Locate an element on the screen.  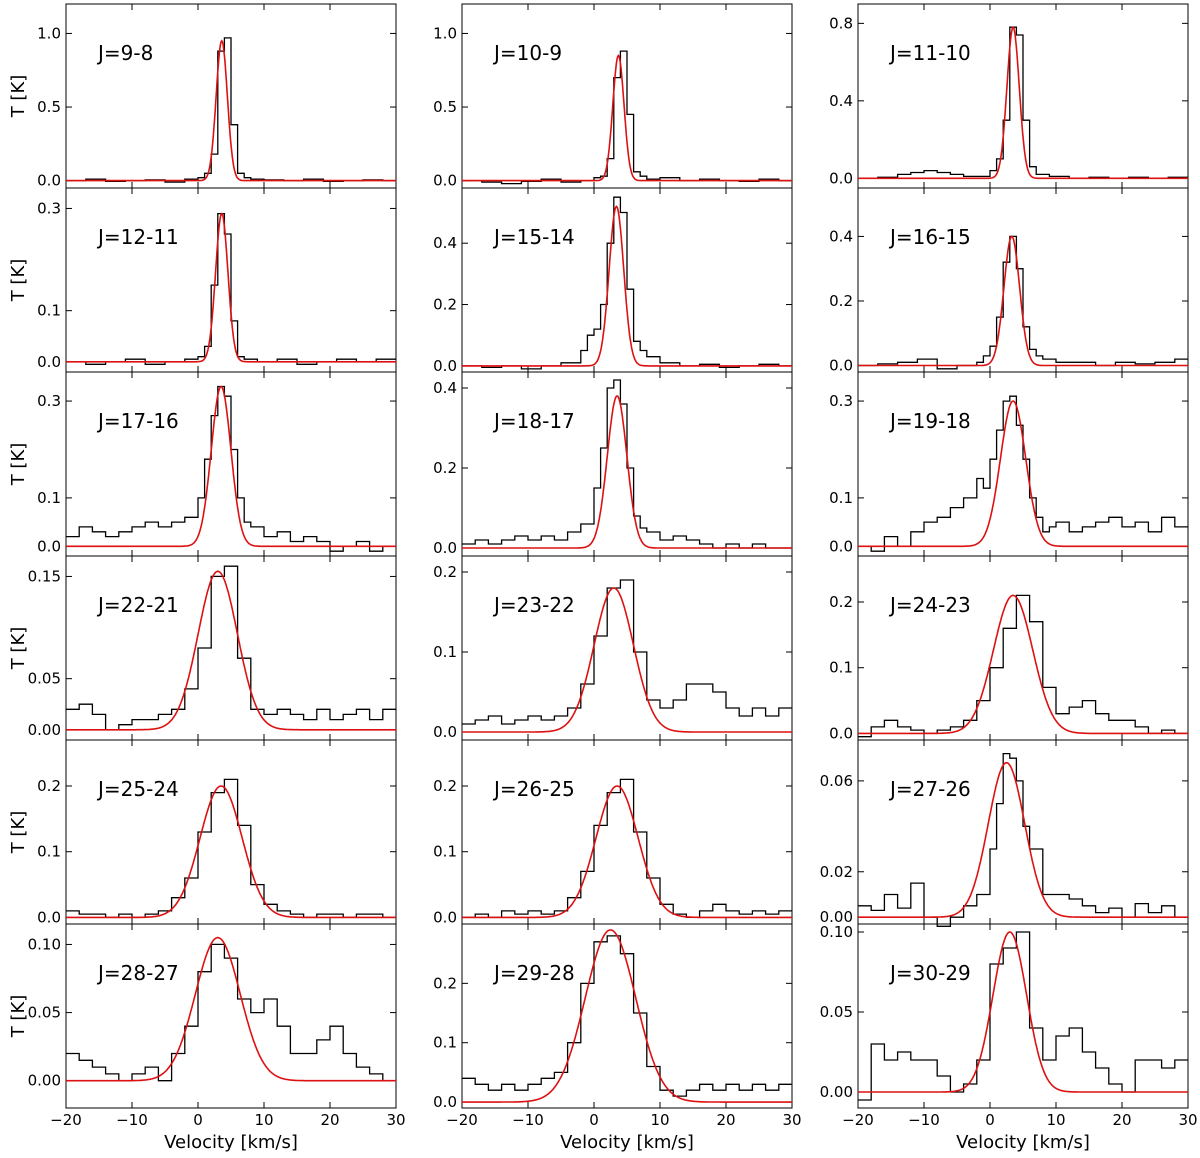
panel-label: J=22-21 is located at coordinates (137, 605).